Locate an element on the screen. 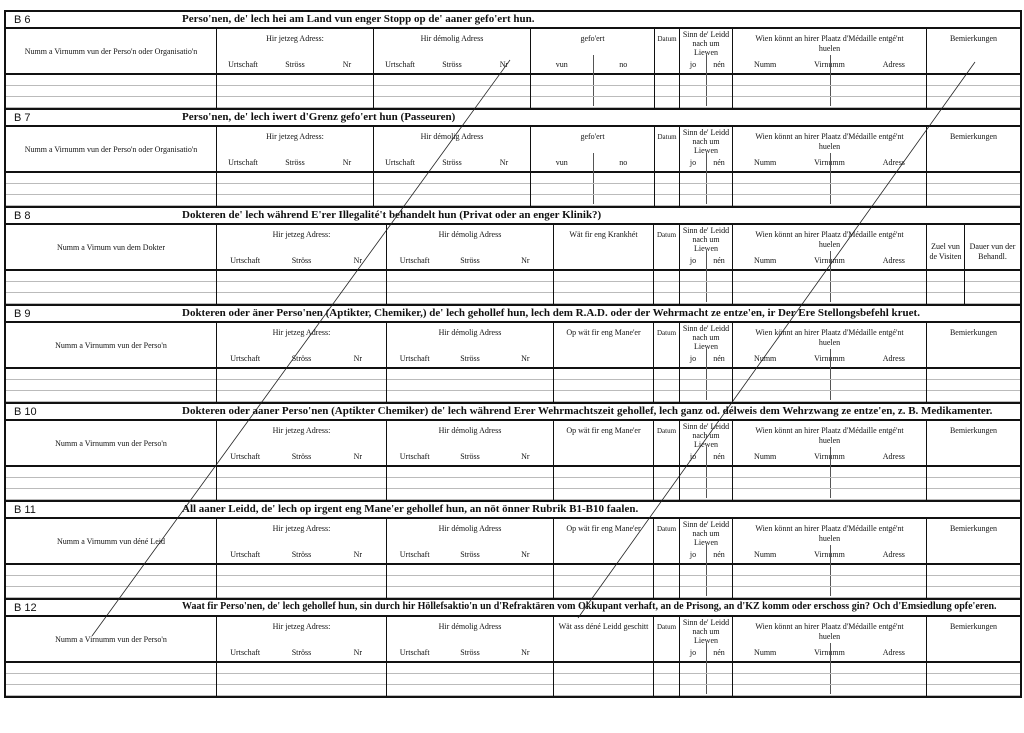 The image size is (1024, 733). column-header: Bemierkungen is located at coordinates (973, 444).